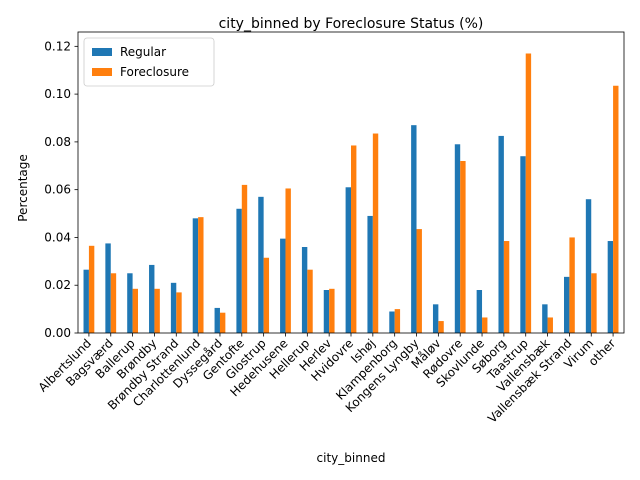 This screenshot has height=480, width=640. I want to click on legend-label-foreclosure: Foreclosure, so click(154, 72).